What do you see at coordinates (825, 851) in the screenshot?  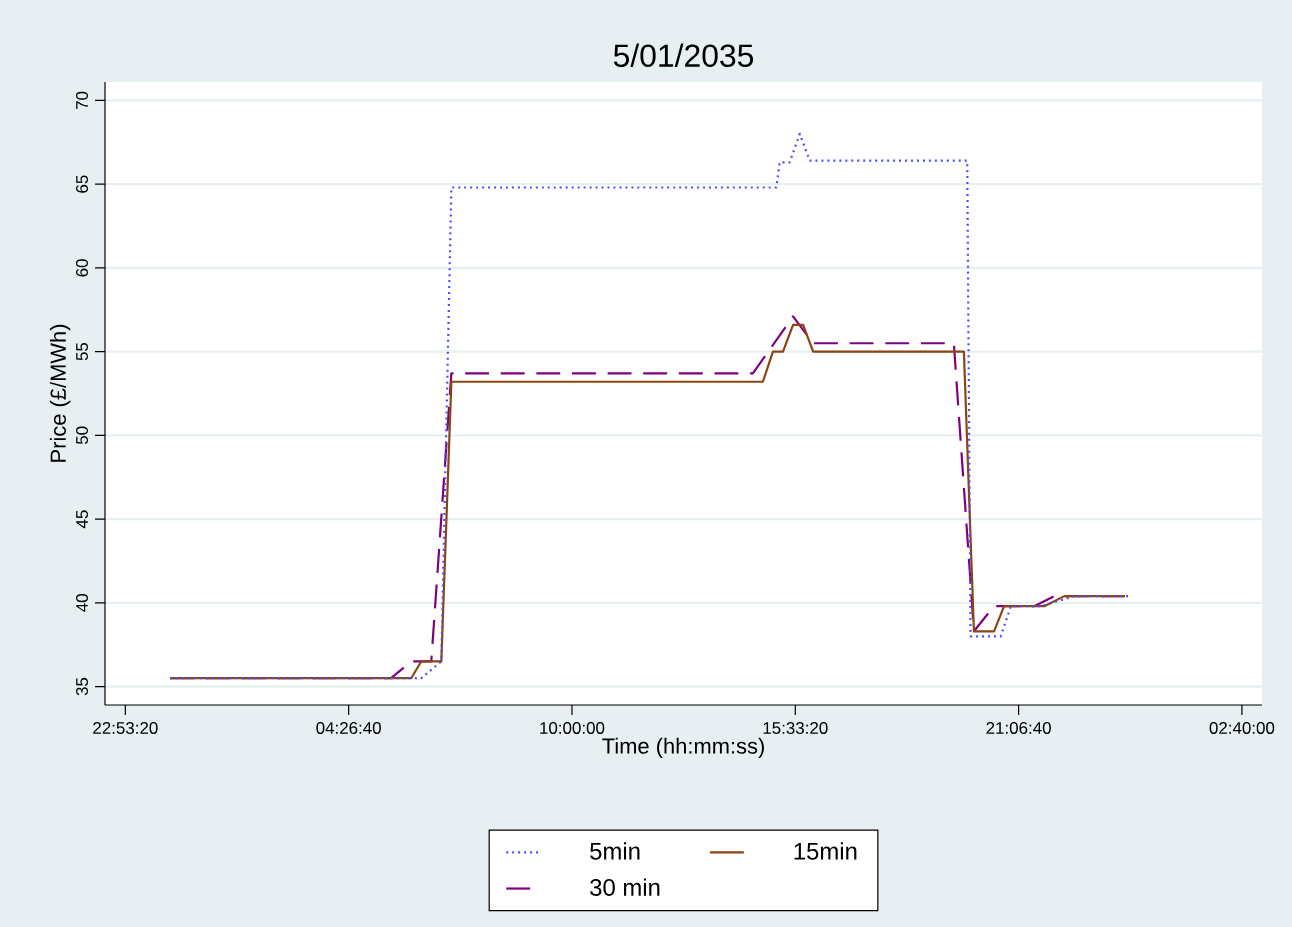 I see `legend-label: 15min` at bounding box center [825, 851].